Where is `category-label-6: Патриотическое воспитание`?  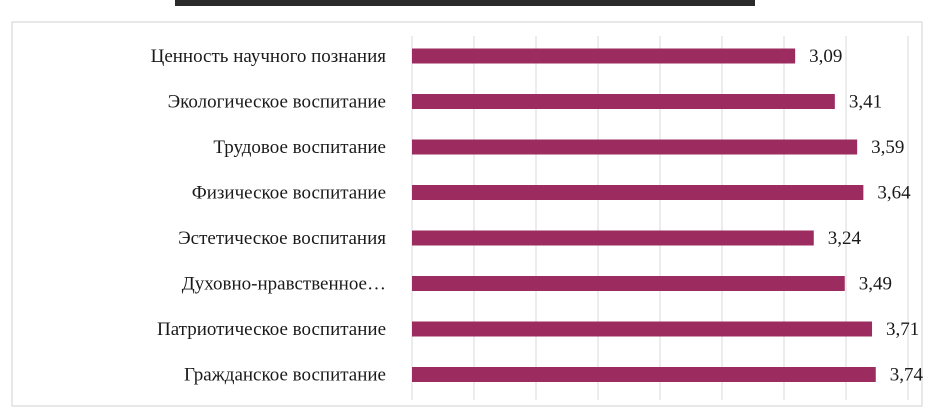
category-label-6: Патриотическое воспитание is located at coordinates (271, 329).